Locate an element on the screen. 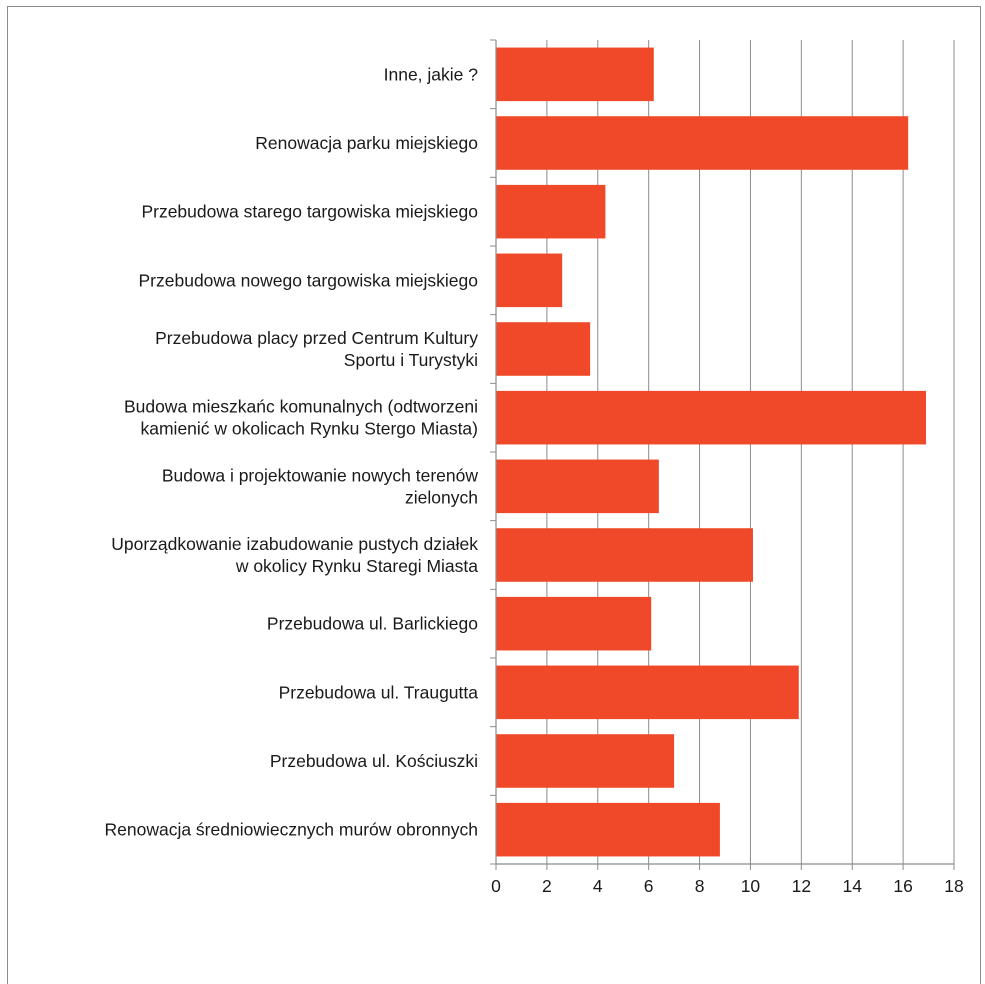 The height and width of the screenshot is (984, 985). x-tick-label-10: 10 is located at coordinates (751, 886).